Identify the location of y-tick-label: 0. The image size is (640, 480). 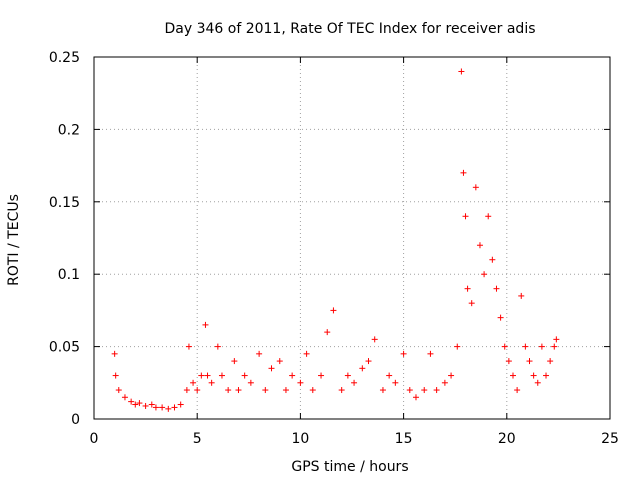
(75, 420).